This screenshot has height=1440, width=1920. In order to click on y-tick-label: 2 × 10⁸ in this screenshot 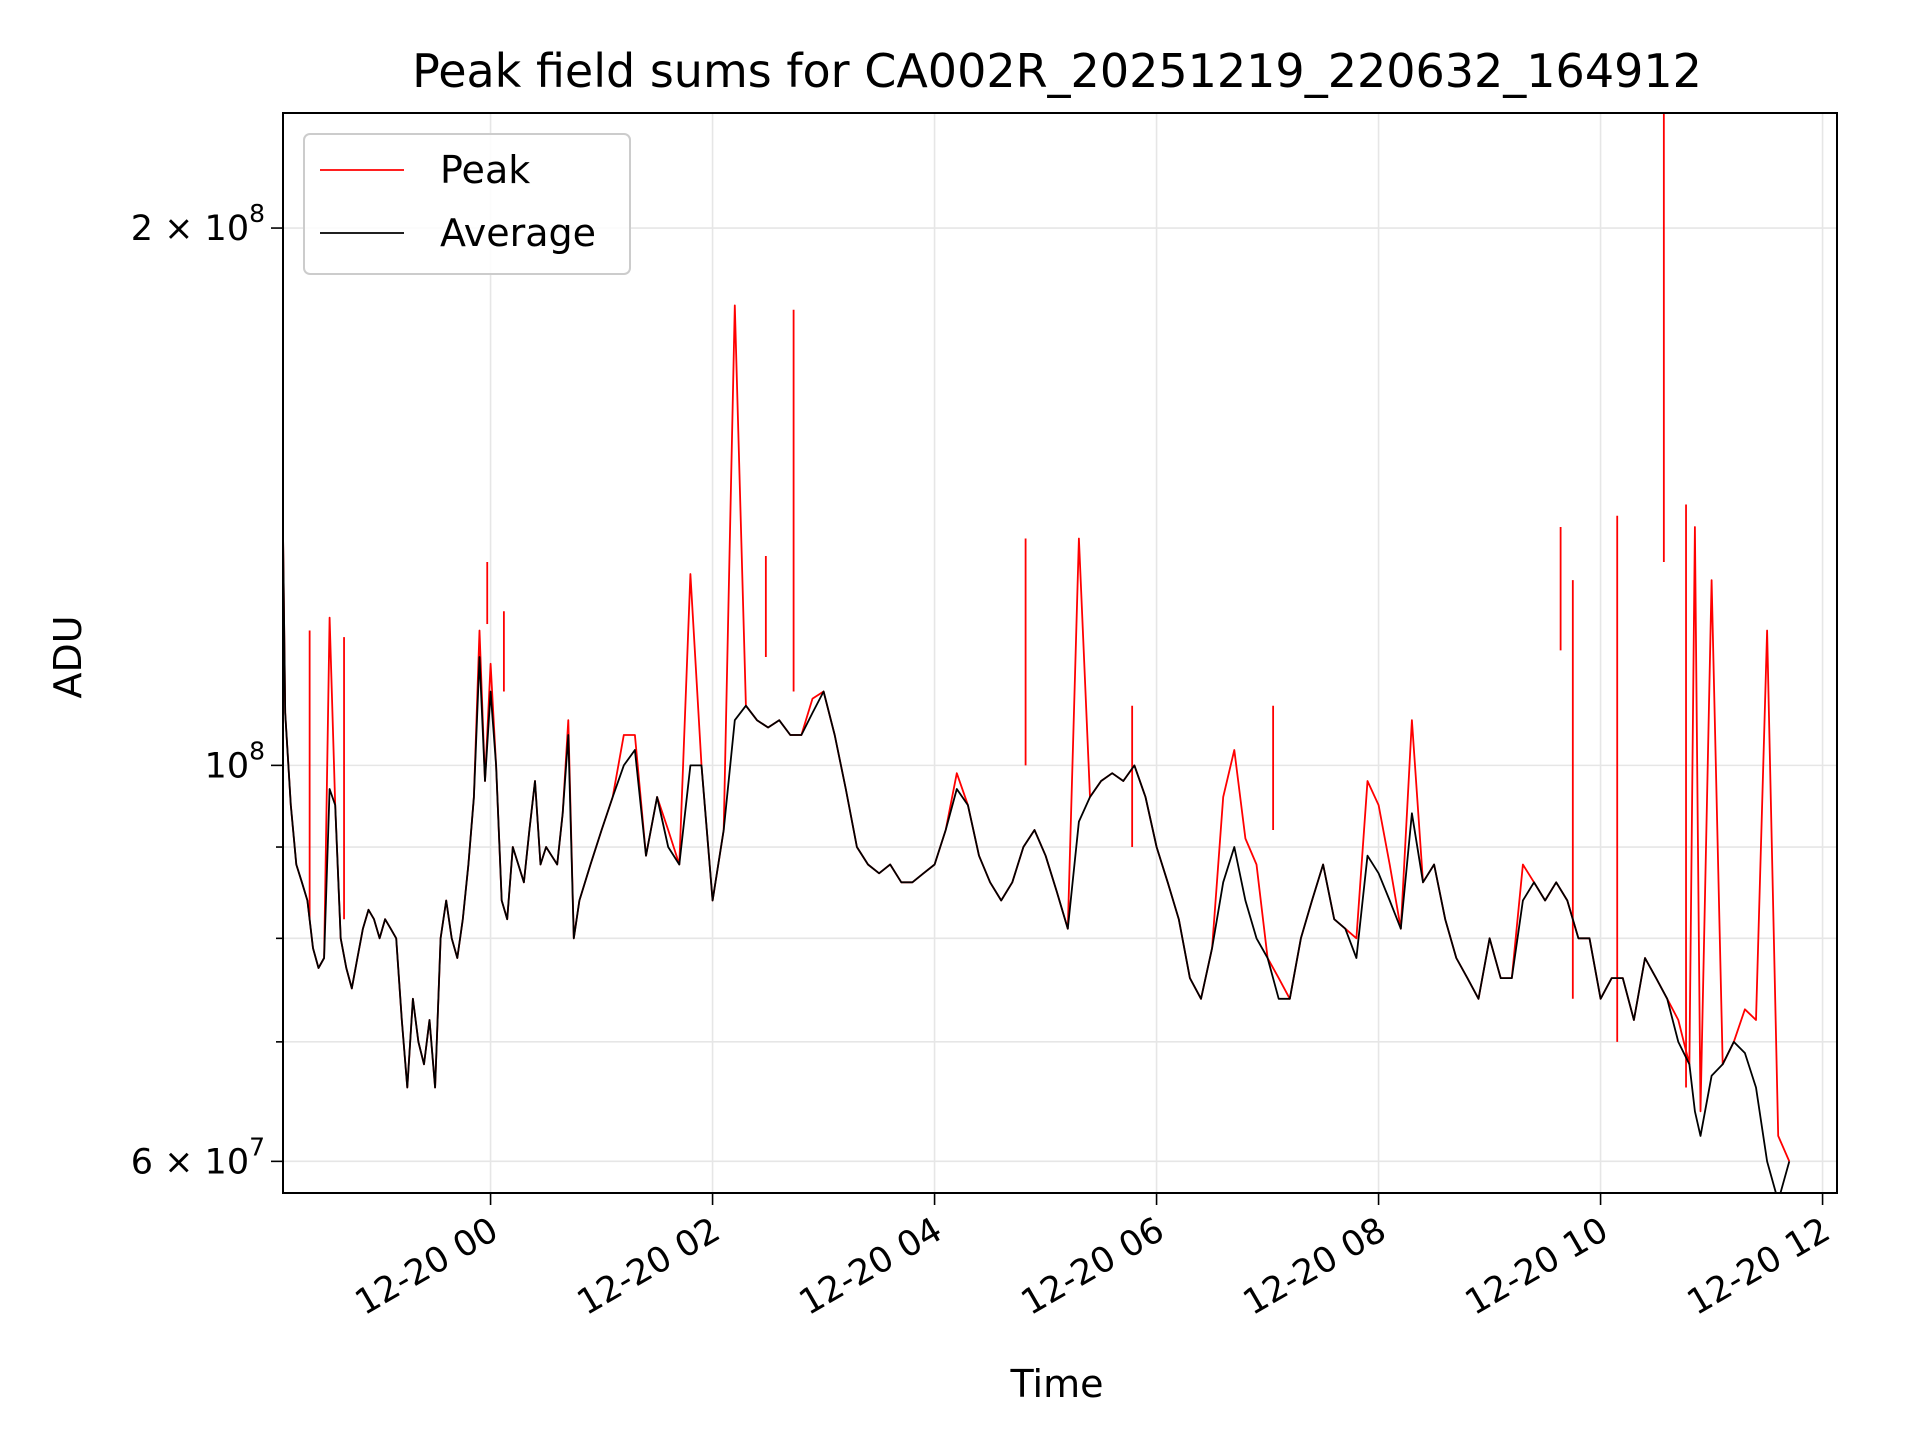, I will do `click(198, 224)`.